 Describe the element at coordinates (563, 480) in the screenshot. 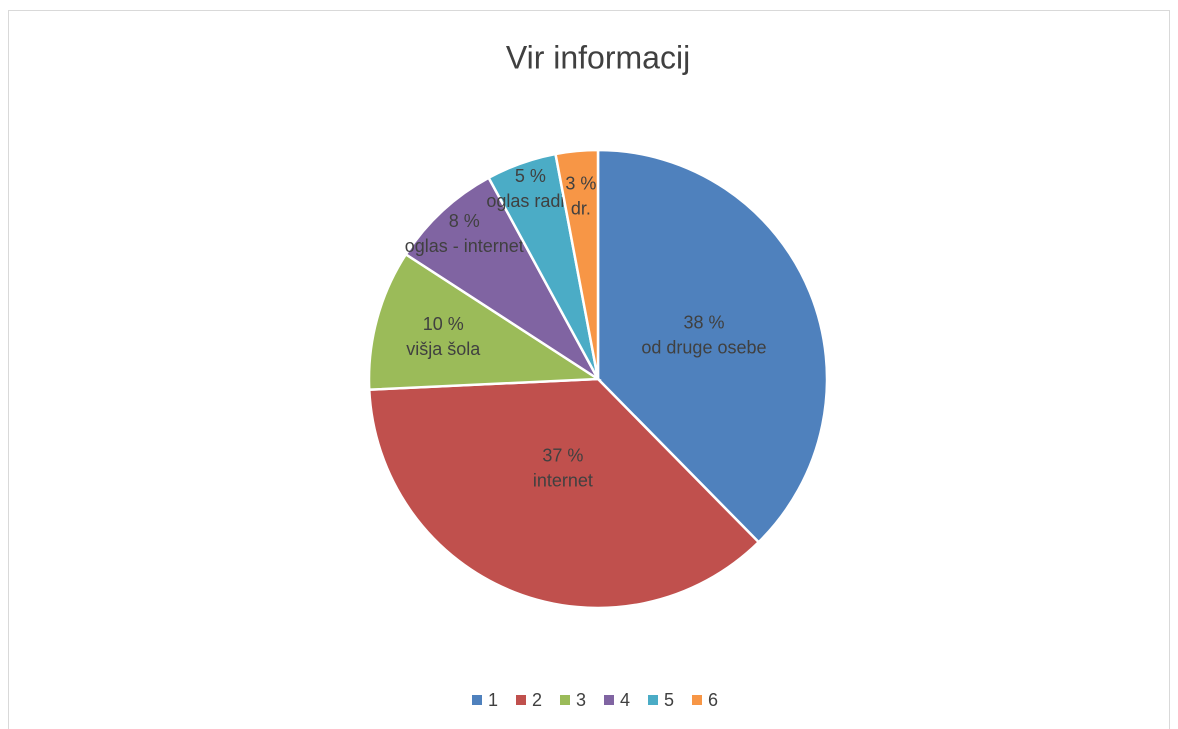

I see `data-label-name: internet` at that location.